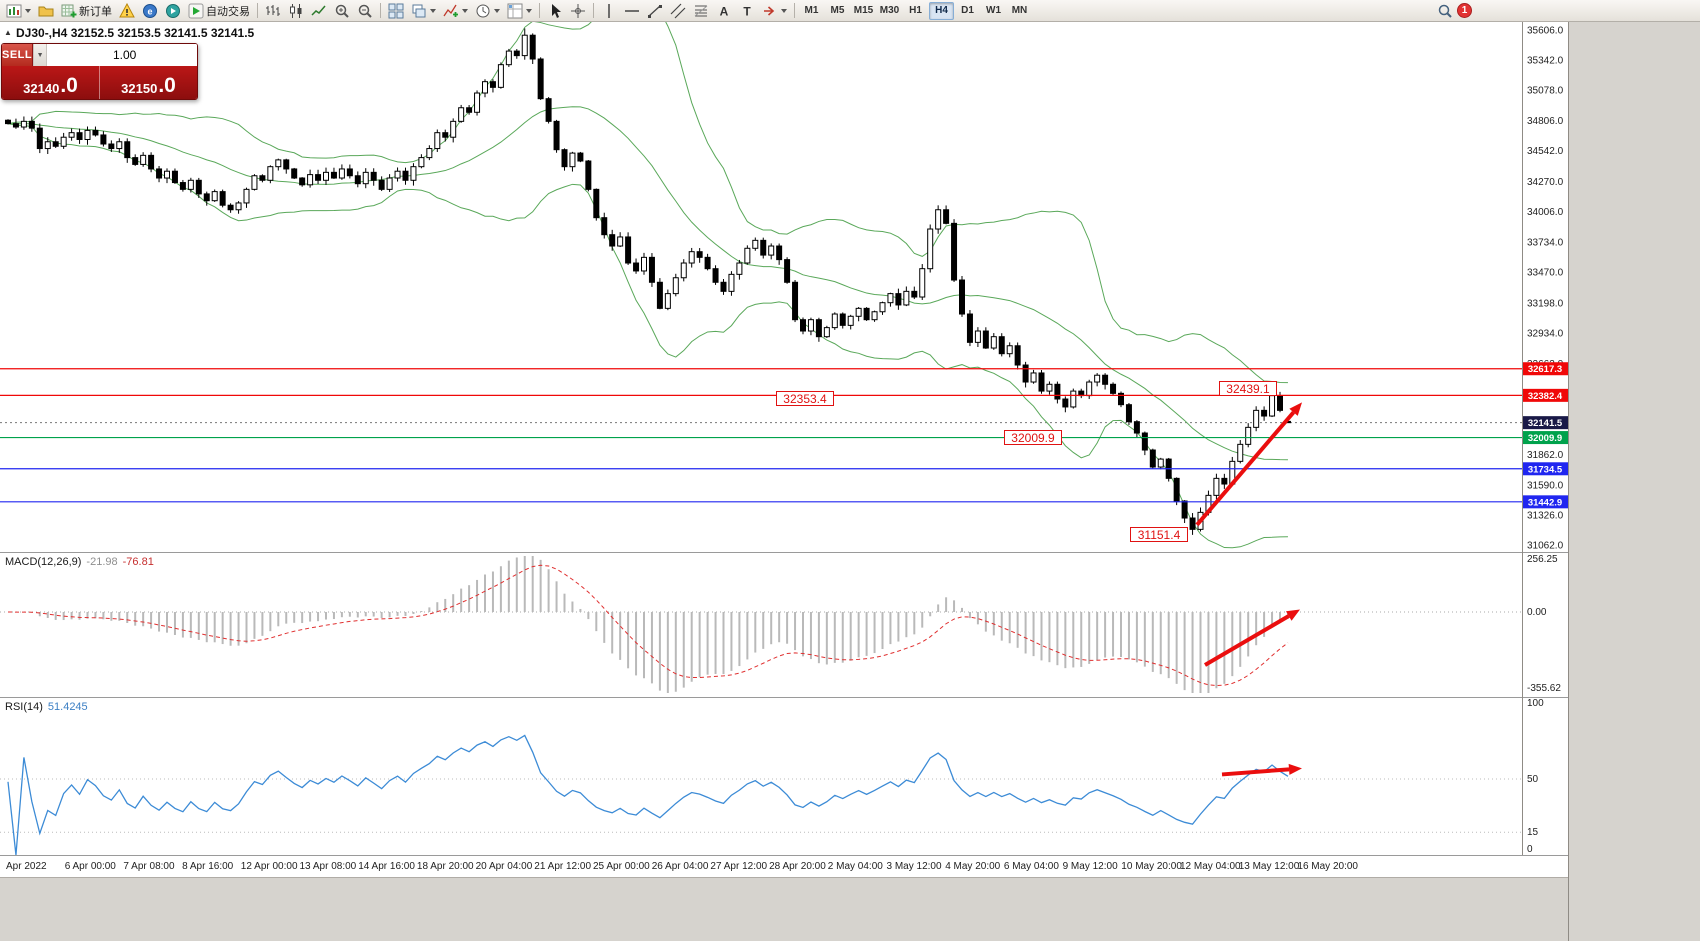 This screenshot has height=941, width=1700. I want to click on search-button, so click(1445, 11).